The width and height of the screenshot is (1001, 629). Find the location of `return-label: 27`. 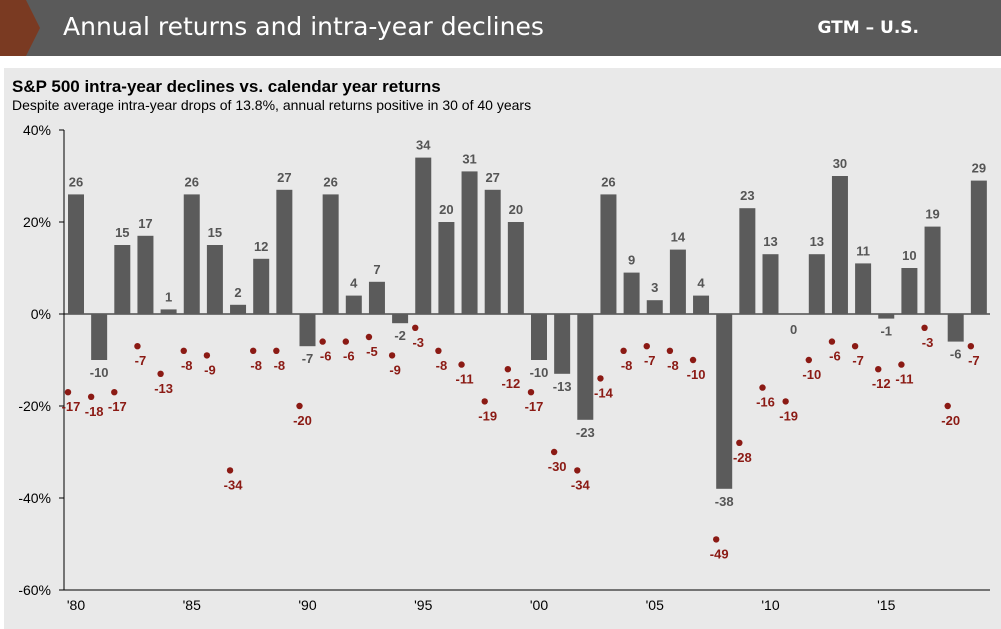

return-label: 27 is located at coordinates (284, 177).